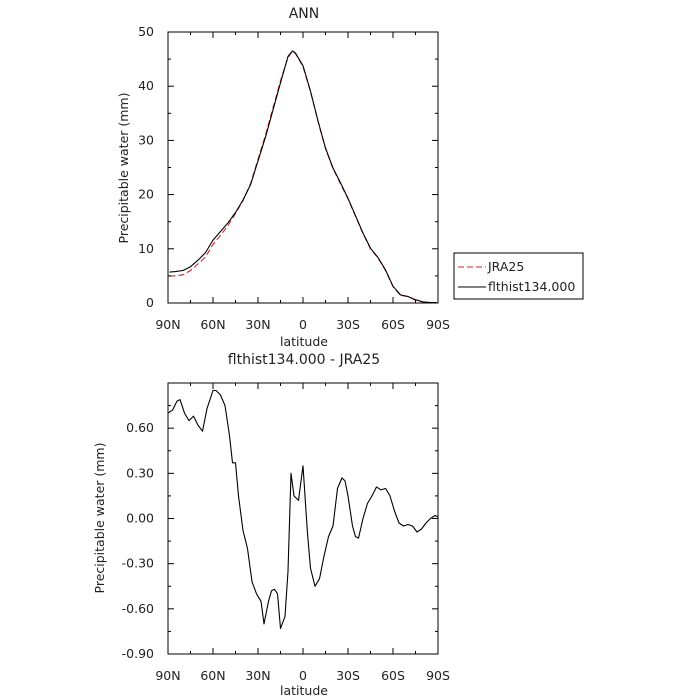 The height and width of the screenshot is (700, 700). Describe the element at coordinates (140, 427) in the screenshot. I see `bottom-chart-y-tick-label: 0.60` at that location.